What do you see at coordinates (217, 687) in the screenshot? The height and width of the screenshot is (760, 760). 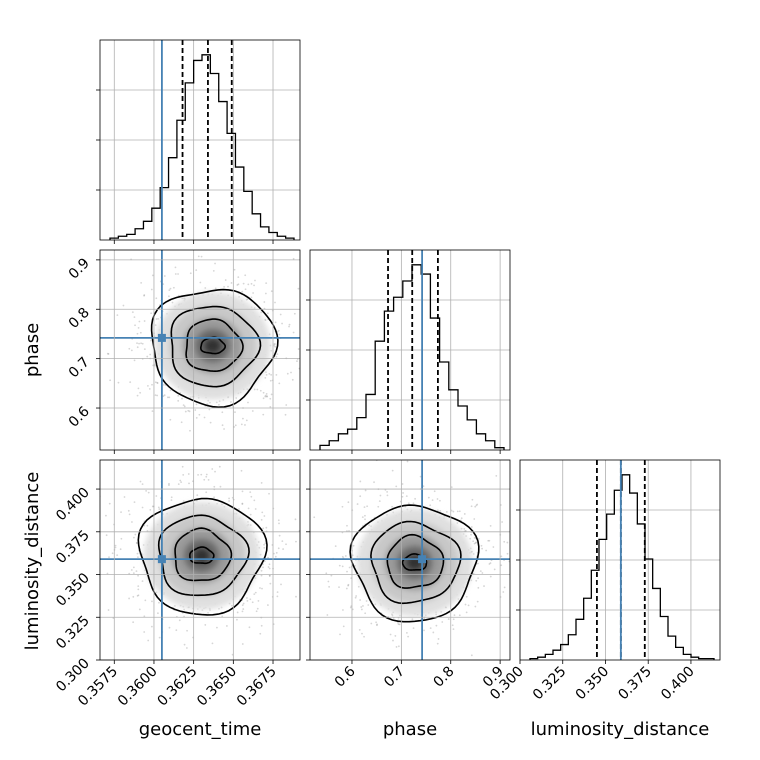 I see `x-tick-label: 0.3650` at bounding box center [217, 687].